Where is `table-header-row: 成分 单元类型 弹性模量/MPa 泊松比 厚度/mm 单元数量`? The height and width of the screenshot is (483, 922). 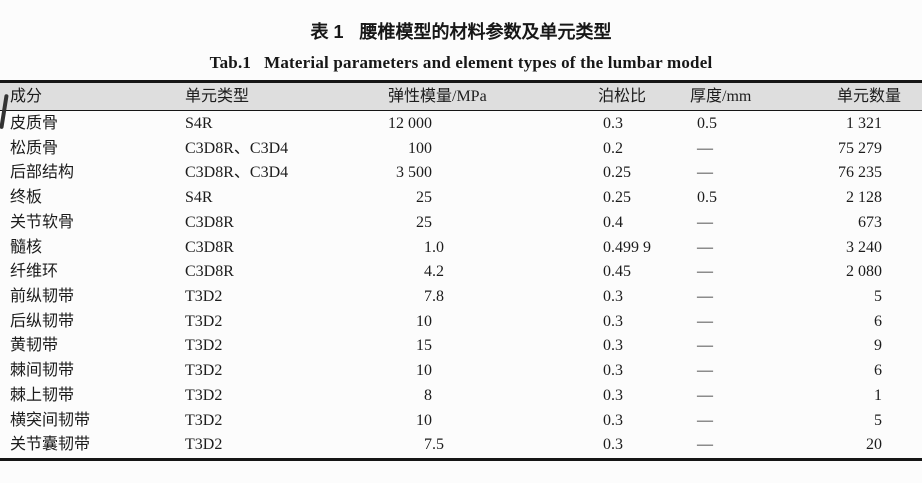 table-header-row: 成分 单元类型 弹性模量/MPa 泊松比 厚度/mm 单元数量 is located at coordinates (461, 97).